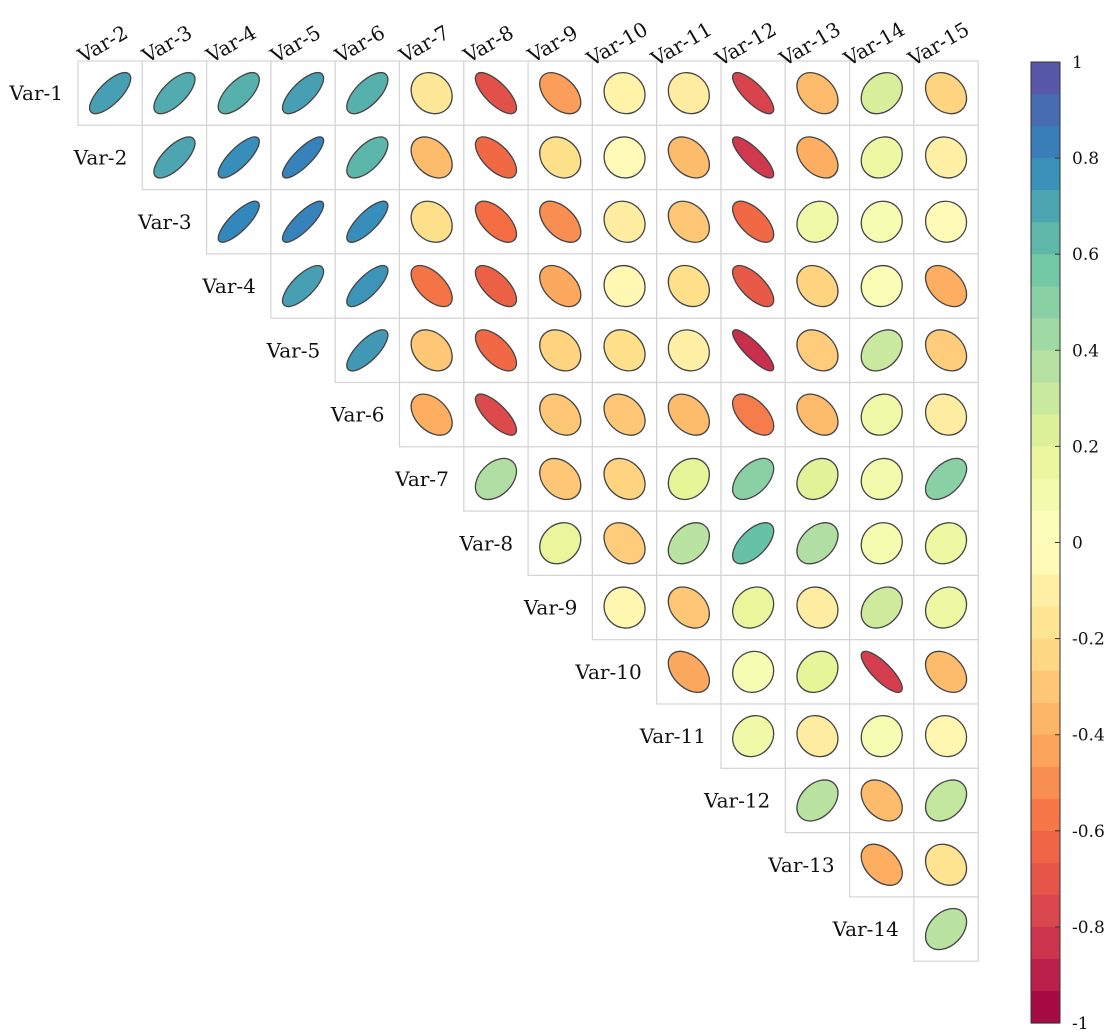 The image size is (1109, 1033). Describe the element at coordinates (486, 543) in the screenshot. I see `row-label: Var-8` at that location.